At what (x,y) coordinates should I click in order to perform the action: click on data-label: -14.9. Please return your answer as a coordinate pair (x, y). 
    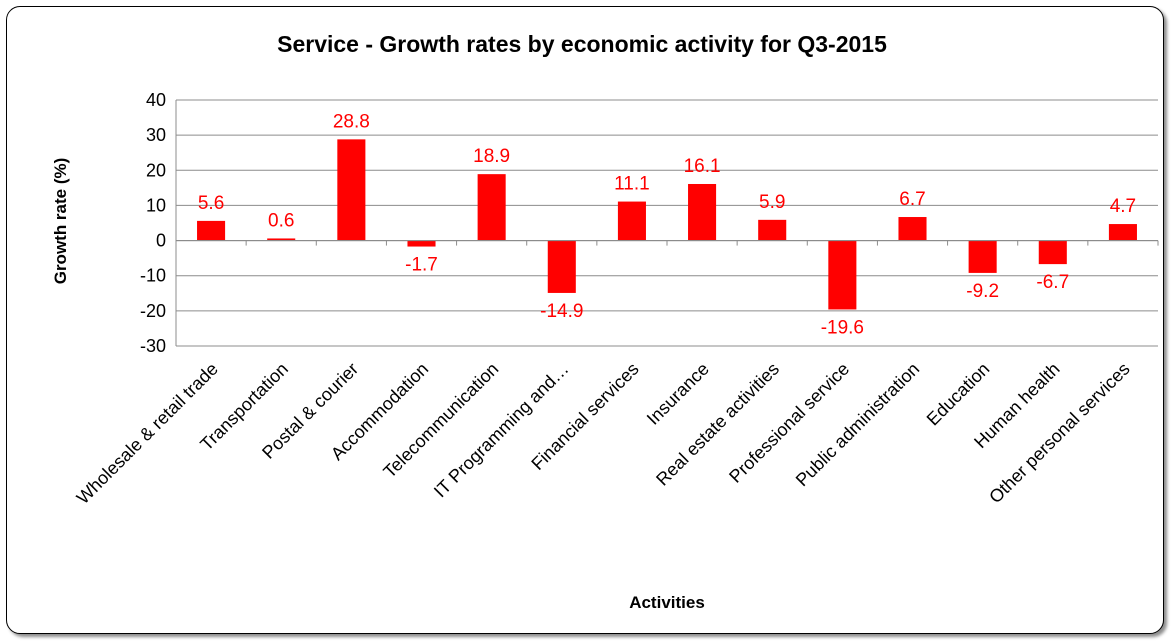
    Looking at the image, I should click on (561, 311).